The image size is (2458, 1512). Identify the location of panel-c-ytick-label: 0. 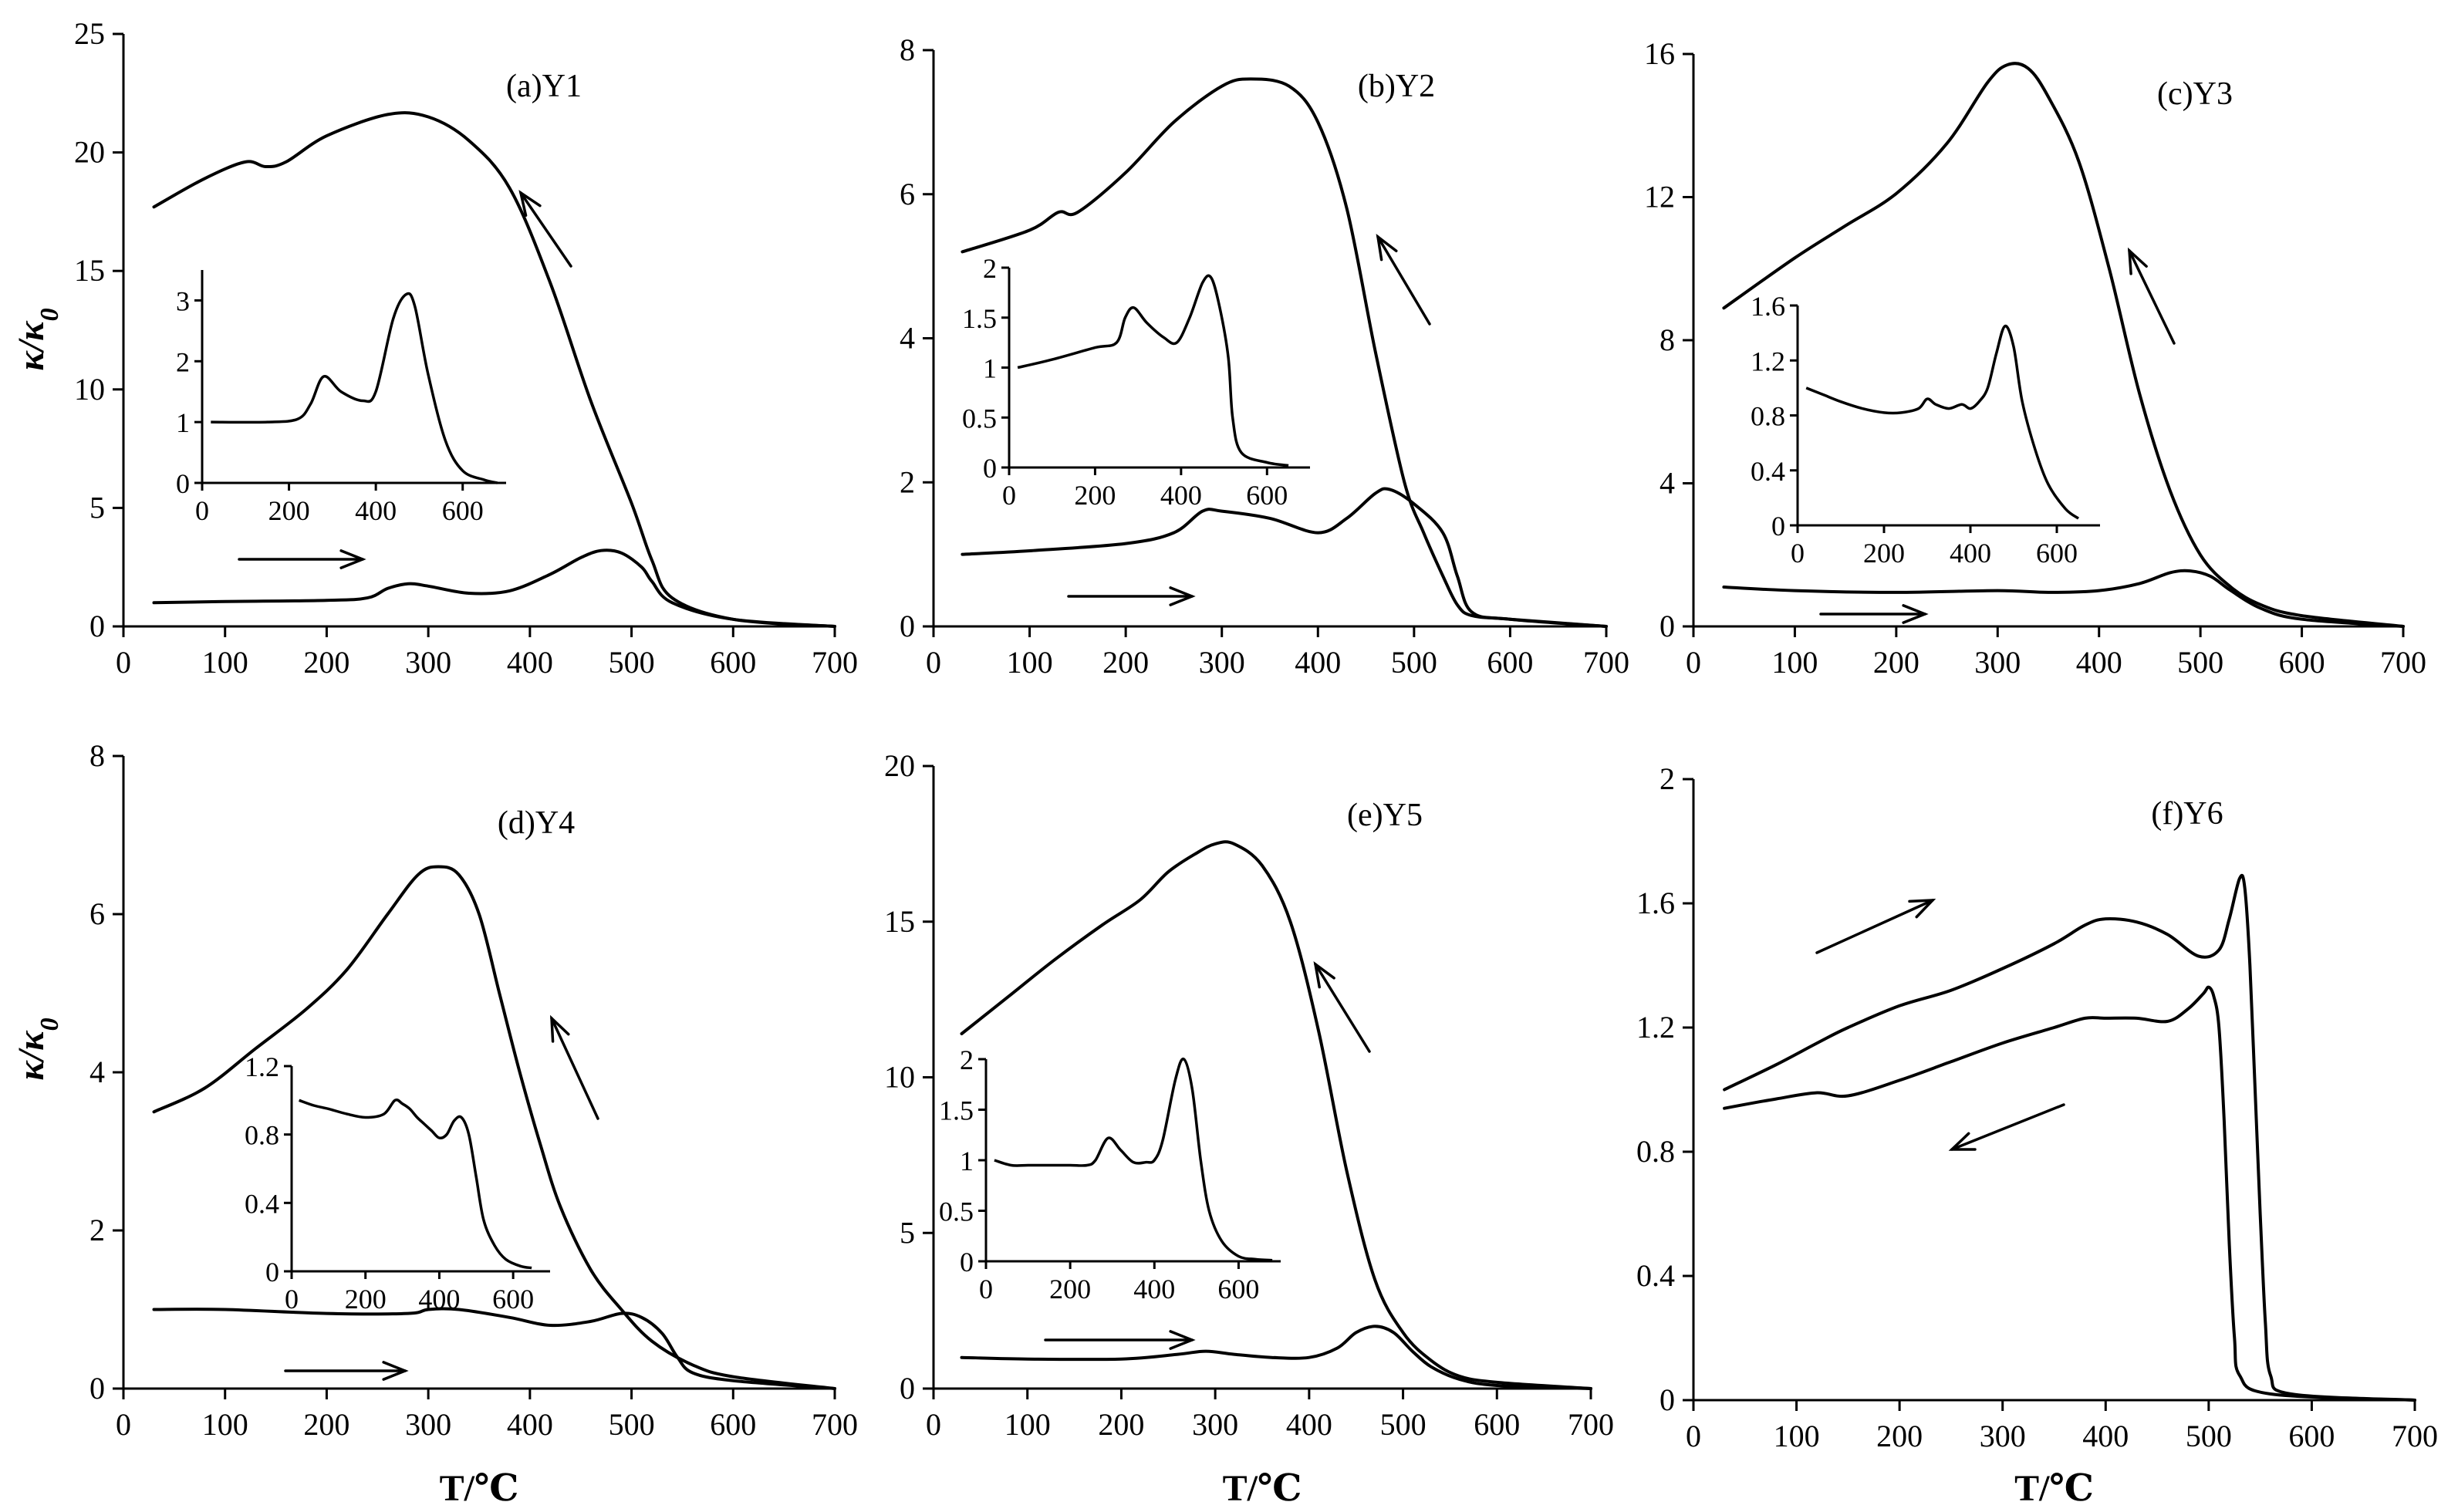
(1667, 626).